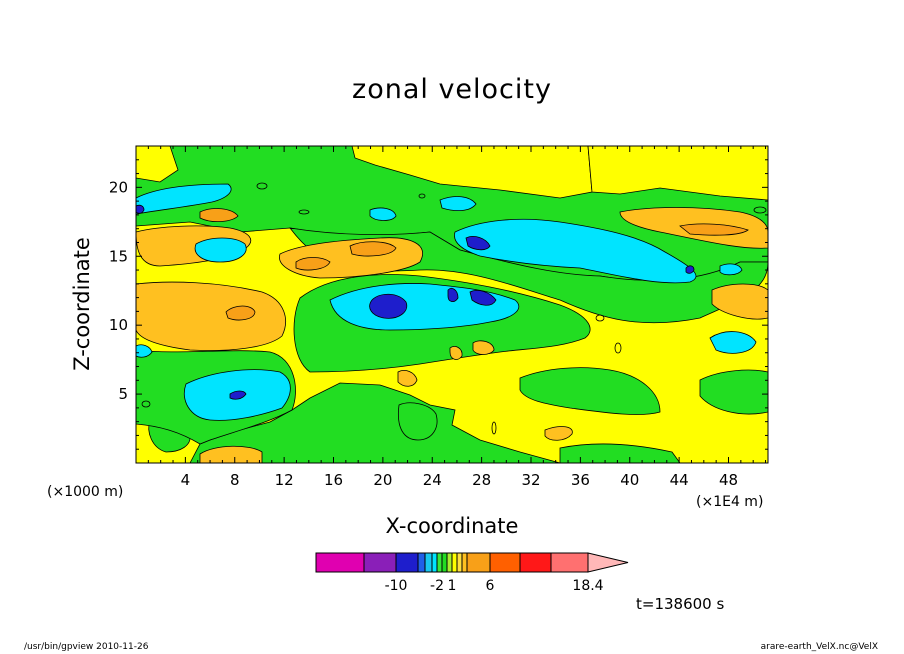 The width and height of the screenshot is (904, 654). What do you see at coordinates (186, 480) in the screenshot?
I see `x-tick-label: 4` at bounding box center [186, 480].